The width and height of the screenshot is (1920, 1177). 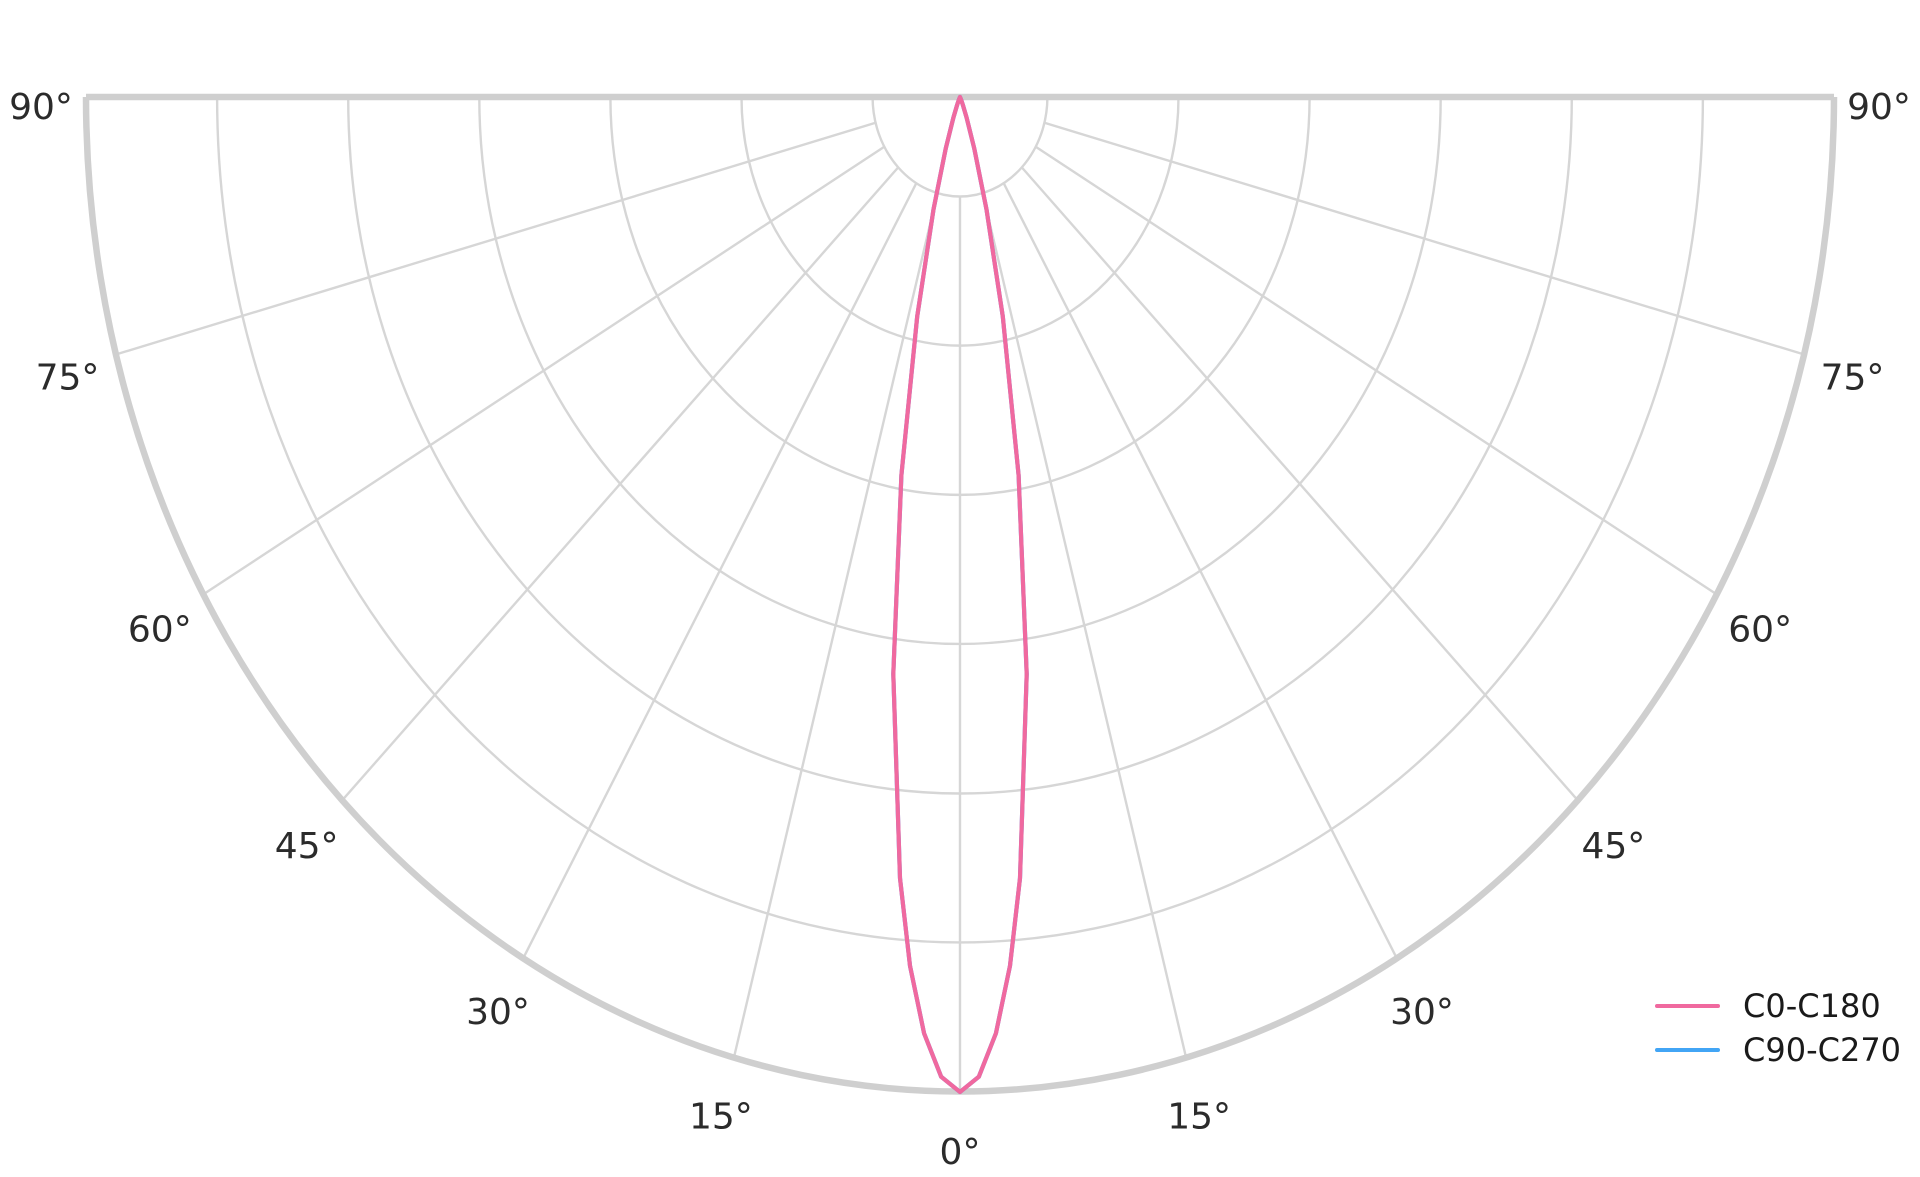 I want to click on legend-item-c90-c270: C90-C270, so click(x=1778, y=1050).